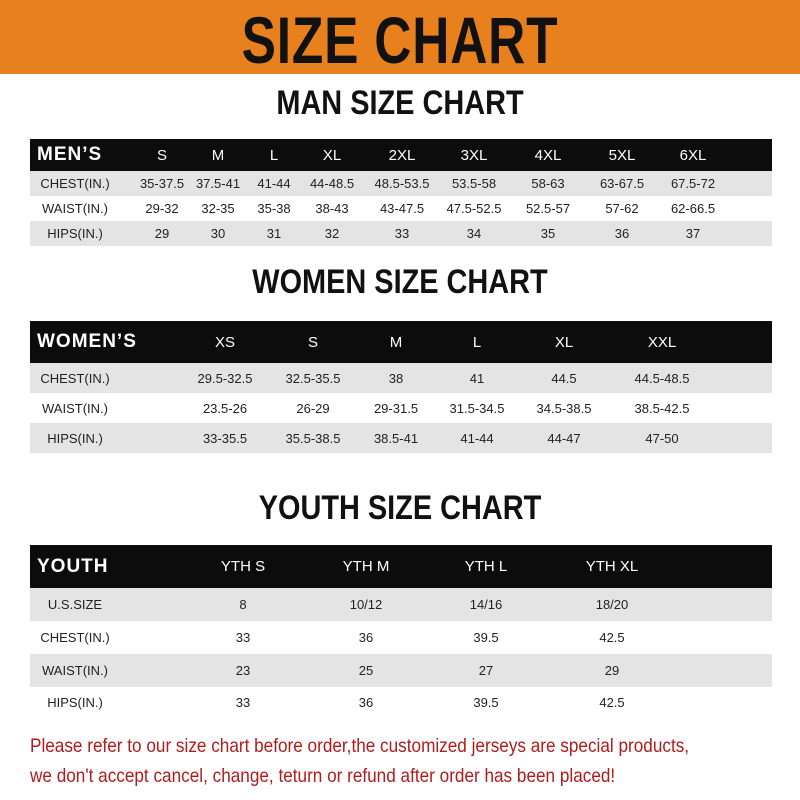 This screenshot has height=800, width=800. Describe the element at coordinates (225, 378) in the screenshot. I see `cell-value: 29.5-32.5` at that location.